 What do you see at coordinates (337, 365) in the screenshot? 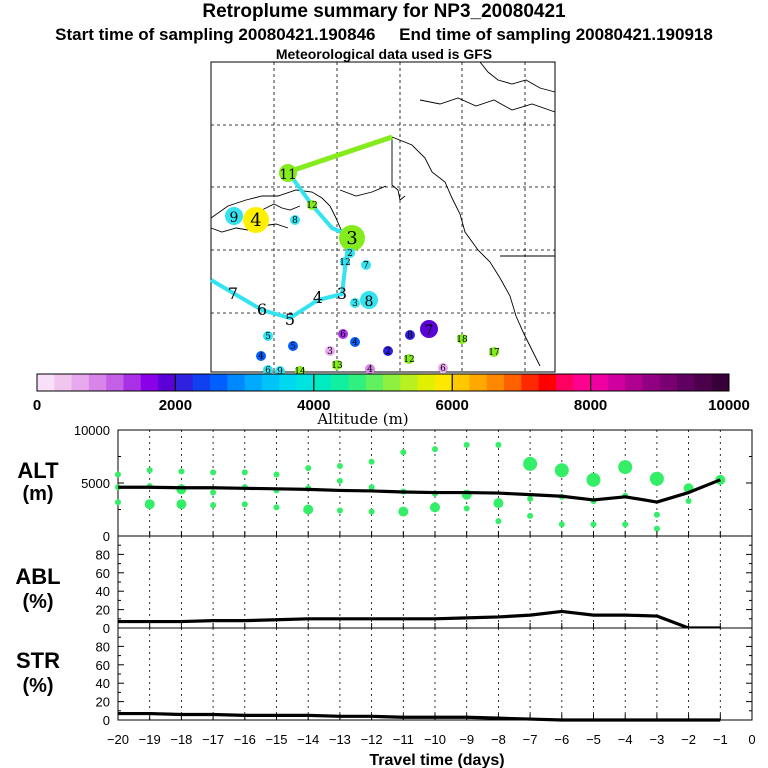
I see `map-day-label: 13` at bounding box center [337, 365].